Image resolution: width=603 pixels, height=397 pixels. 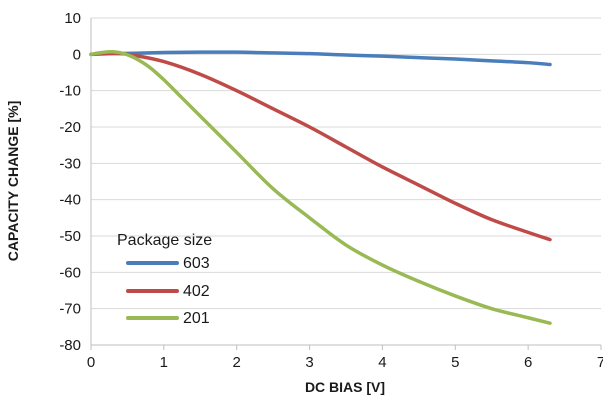 I want to click on x-tick-label: 6, so click(x=528, y=362).